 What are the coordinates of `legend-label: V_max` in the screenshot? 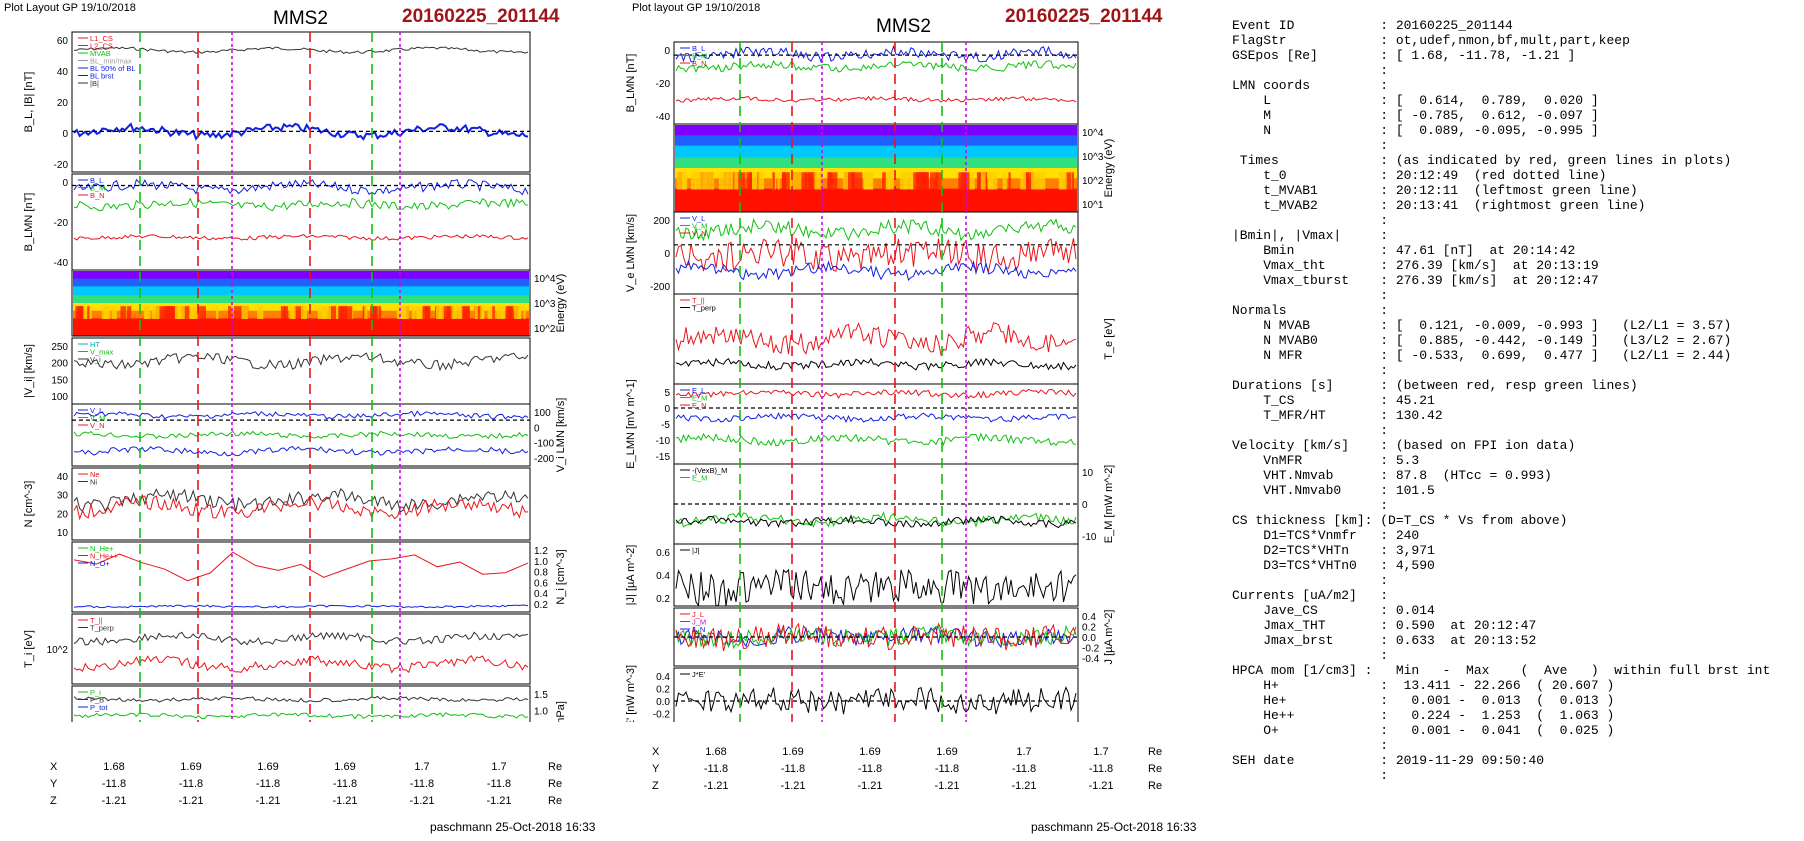 It's located at (102, 352).